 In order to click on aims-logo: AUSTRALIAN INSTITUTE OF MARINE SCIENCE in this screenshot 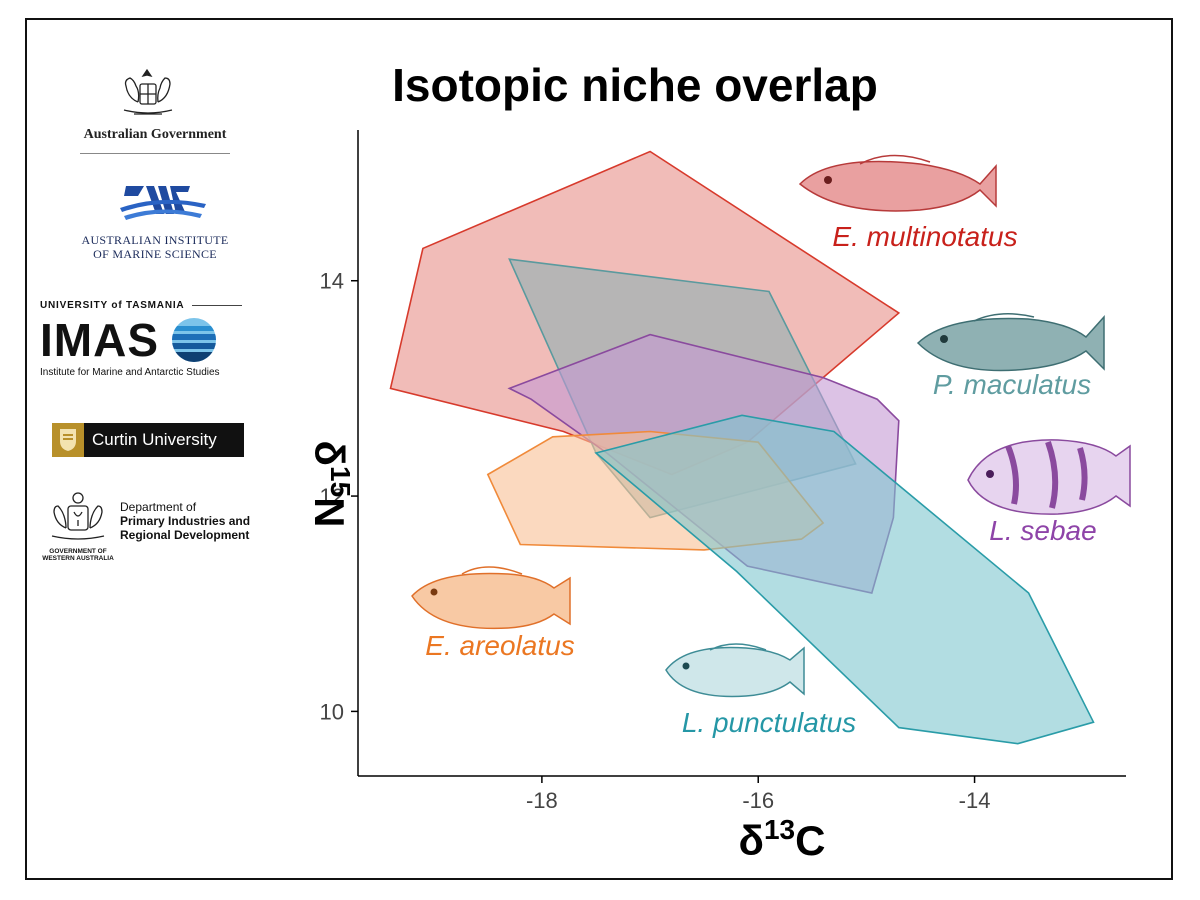, I will do `click(155, 219)`.